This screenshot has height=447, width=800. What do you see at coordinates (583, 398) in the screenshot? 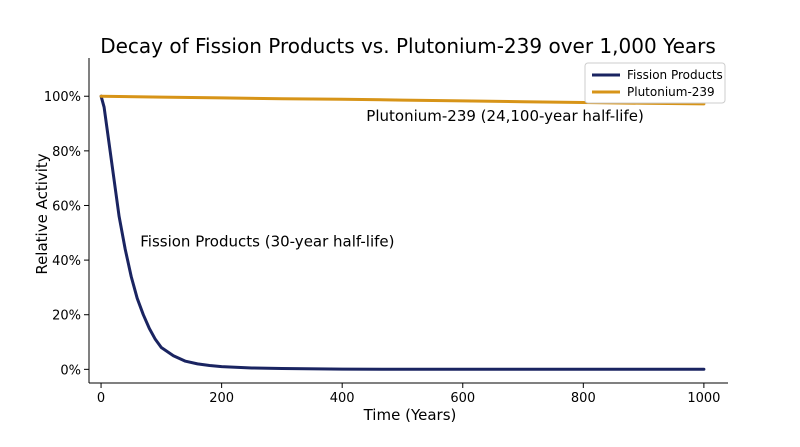
I see `x-tick-label: 800` at bounding box center [583, 398].